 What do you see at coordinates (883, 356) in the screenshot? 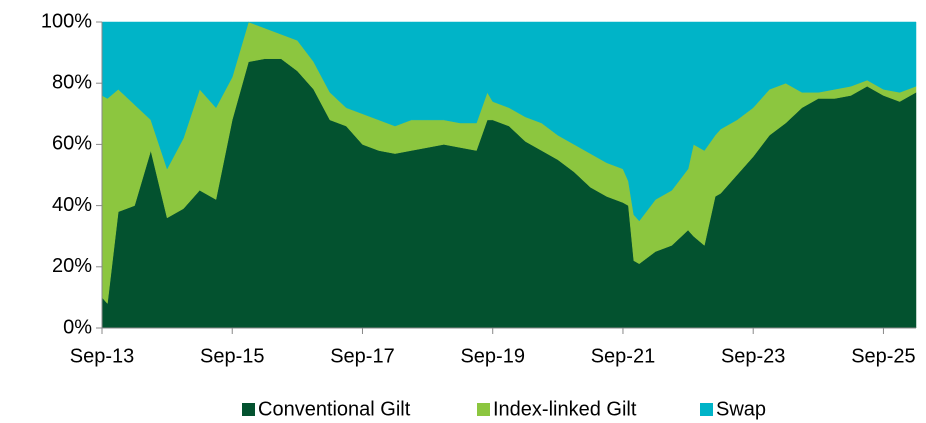
I see `x-tick-label: Sep-25` at bounding box center [883, 356].